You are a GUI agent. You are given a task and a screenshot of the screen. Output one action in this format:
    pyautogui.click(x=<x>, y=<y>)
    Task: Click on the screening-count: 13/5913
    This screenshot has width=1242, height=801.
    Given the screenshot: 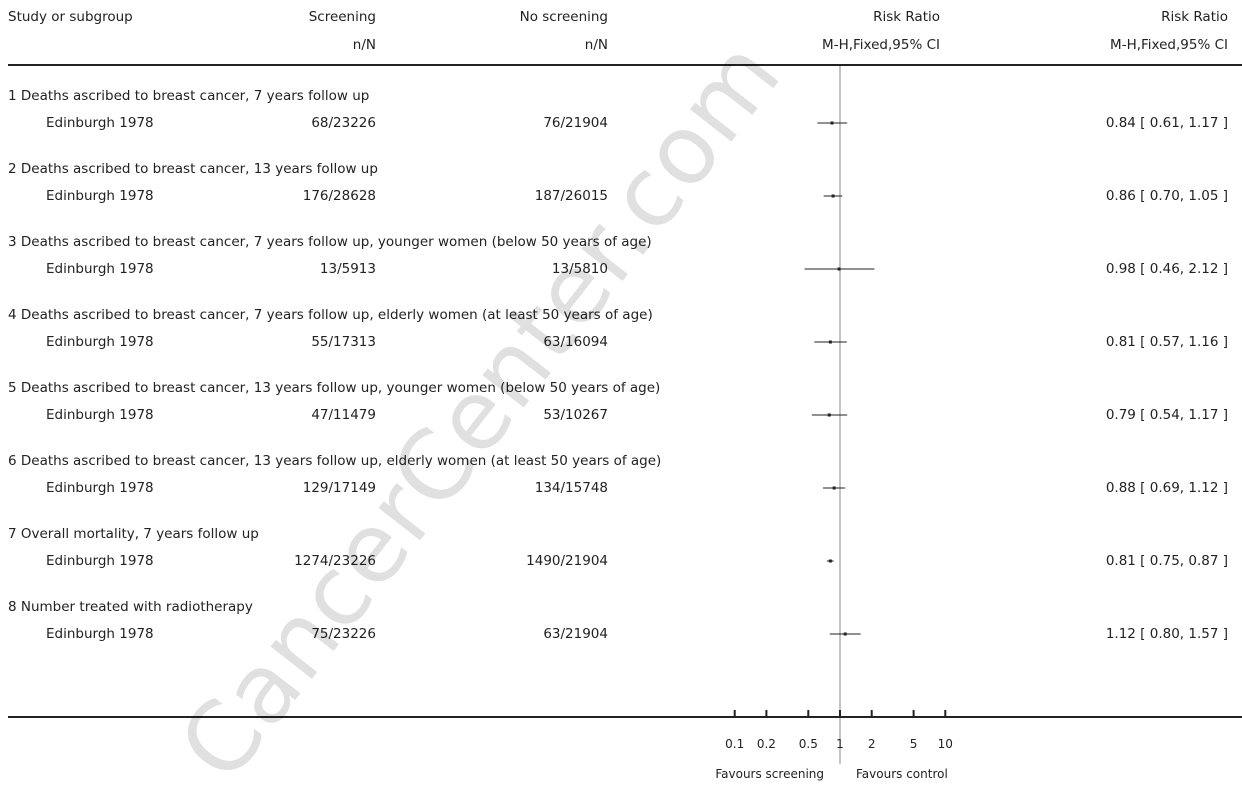 What is the action you would take?
    pyautogui.click(x=347, y=269)
    